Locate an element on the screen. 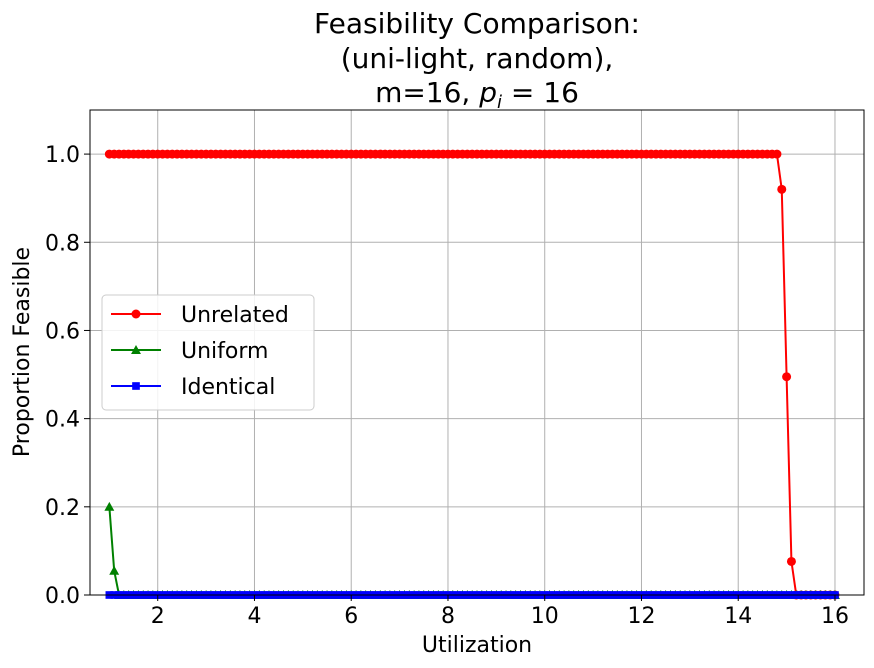 The width and height of the screenshot is (874, 668). y-tick-label: 0.0 is located at coordinates (62, 596).